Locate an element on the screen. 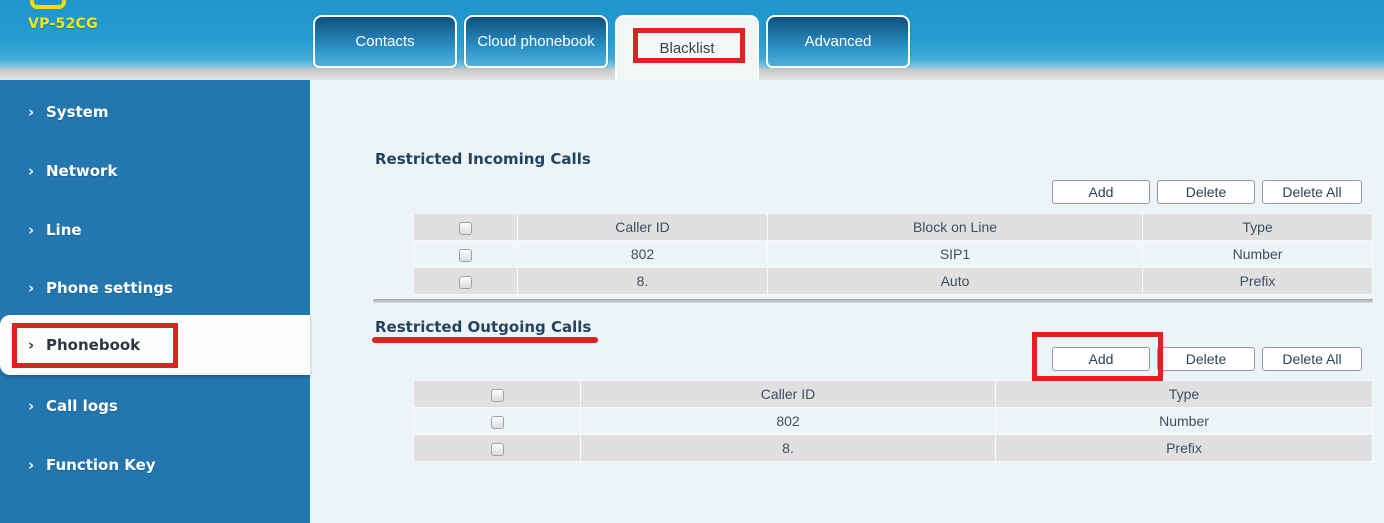  table-header-row: Caller ID Type is located at coordinates (893, 394).